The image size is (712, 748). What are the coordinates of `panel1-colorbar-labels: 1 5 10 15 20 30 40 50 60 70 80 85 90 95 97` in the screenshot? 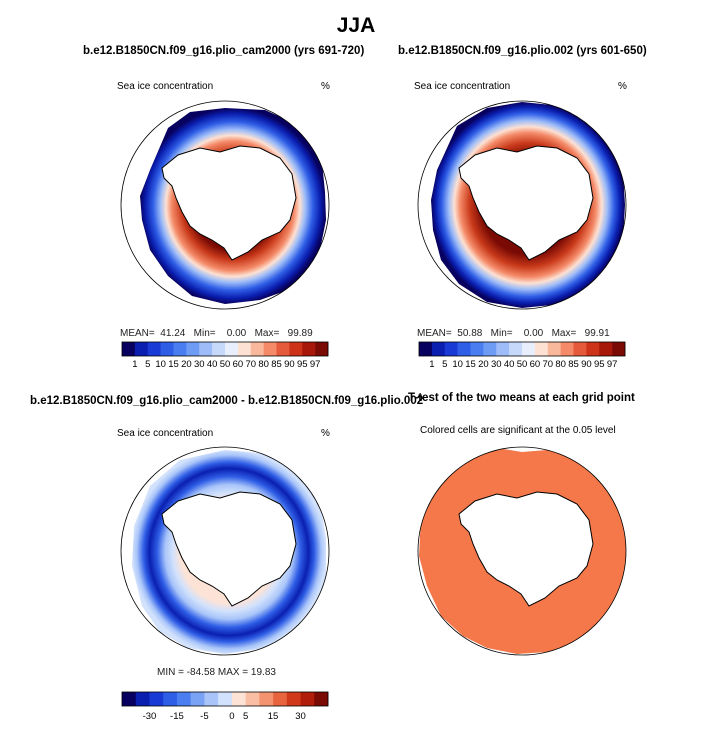 It's located at (225, 365).